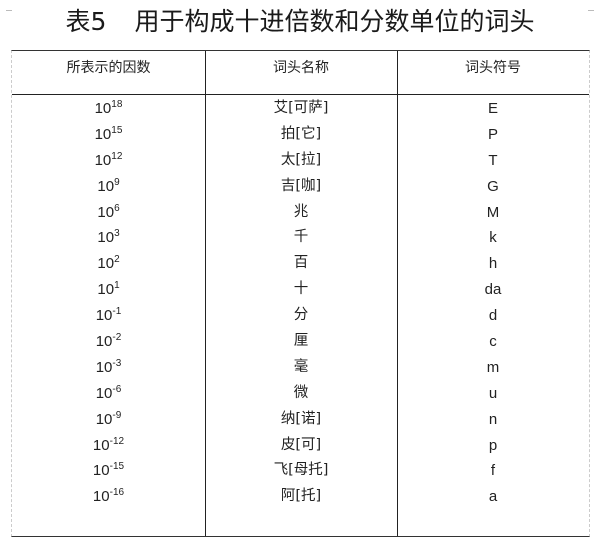 The height and width of the screenshot is (547, 600). I want to click on prefix-name-cell: 纳[诺], so click(301, 418).